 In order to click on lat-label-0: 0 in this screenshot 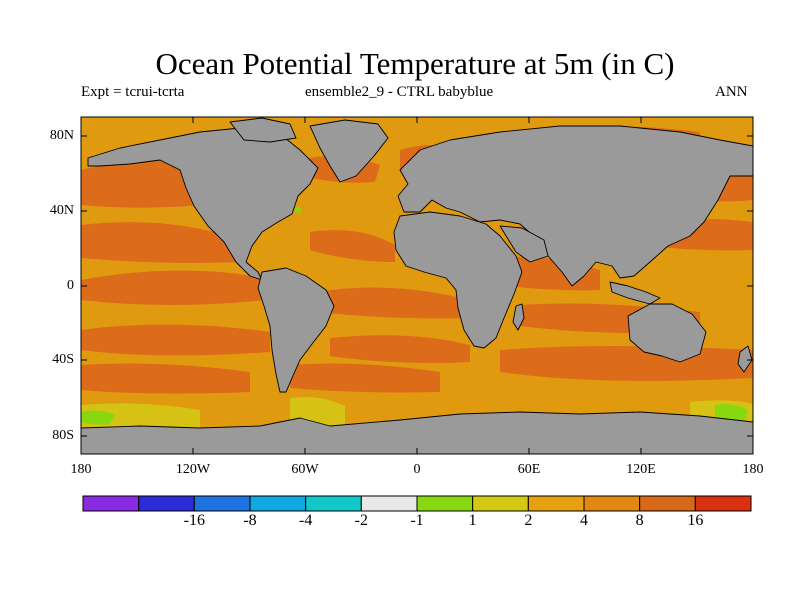, I will do `click(70, 285)`.